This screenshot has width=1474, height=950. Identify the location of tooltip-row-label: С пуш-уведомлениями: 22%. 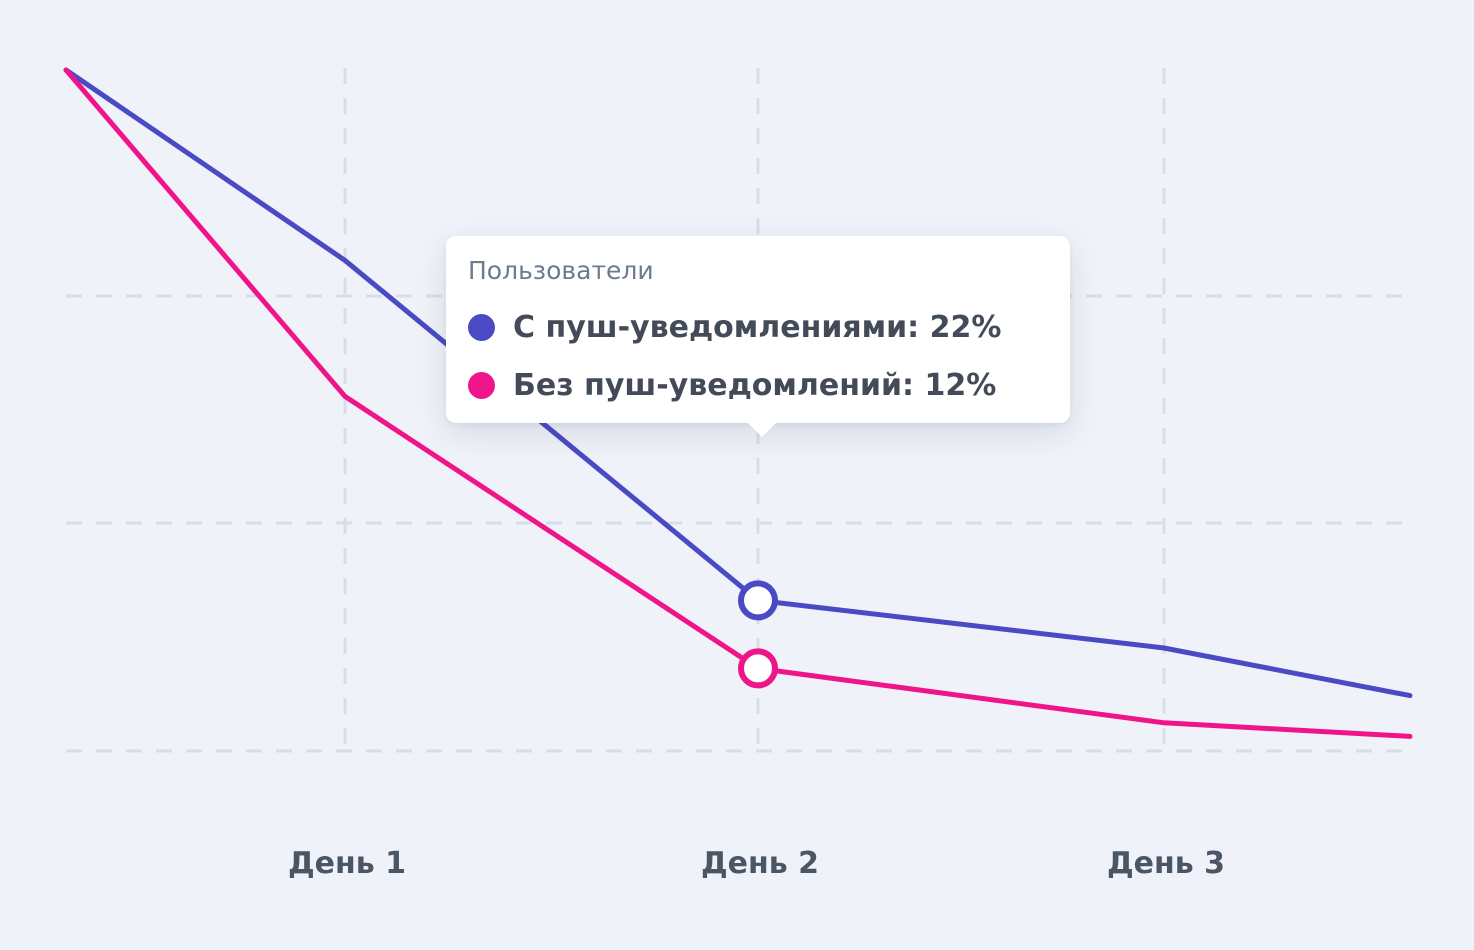
(757, 327).